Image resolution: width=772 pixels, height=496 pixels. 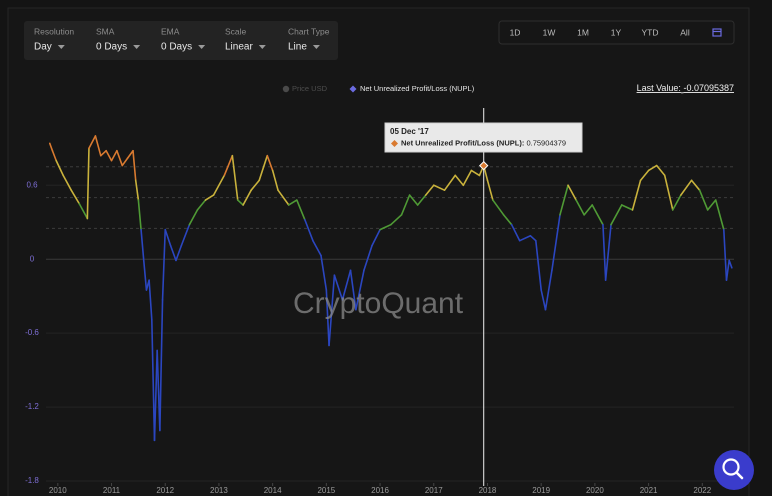 I want to click on tooltip-date: 05 Dec '17, so click(x=409, y=131).